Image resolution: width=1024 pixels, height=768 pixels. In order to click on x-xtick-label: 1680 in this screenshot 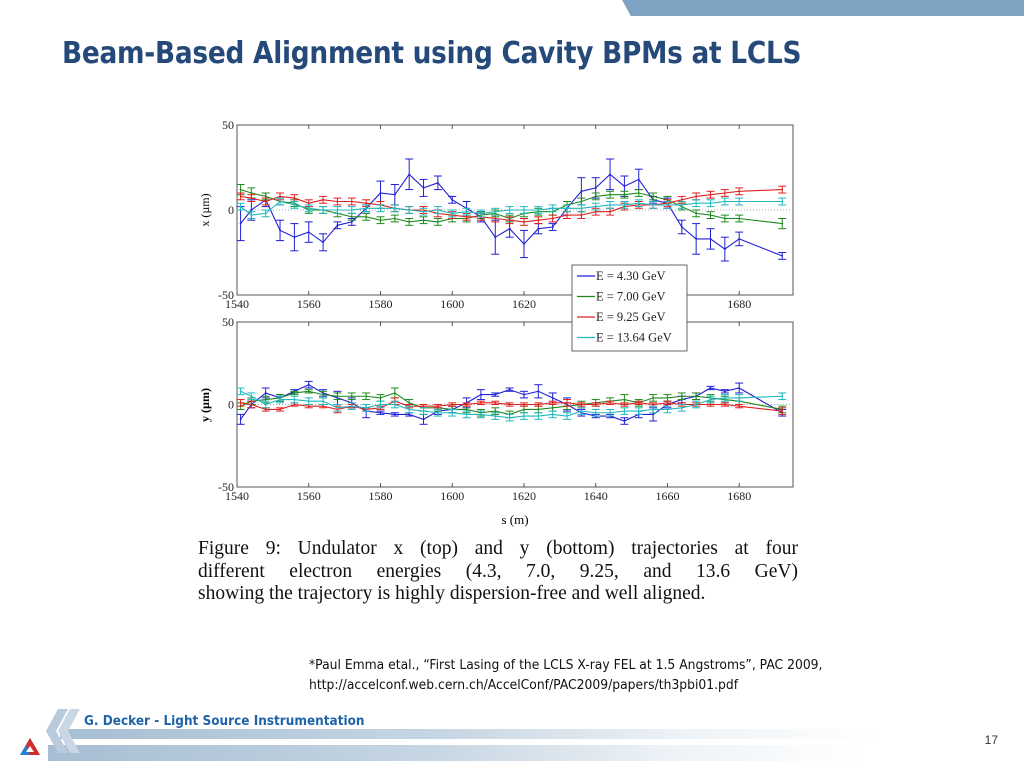, I will do `click(739, 304)`.